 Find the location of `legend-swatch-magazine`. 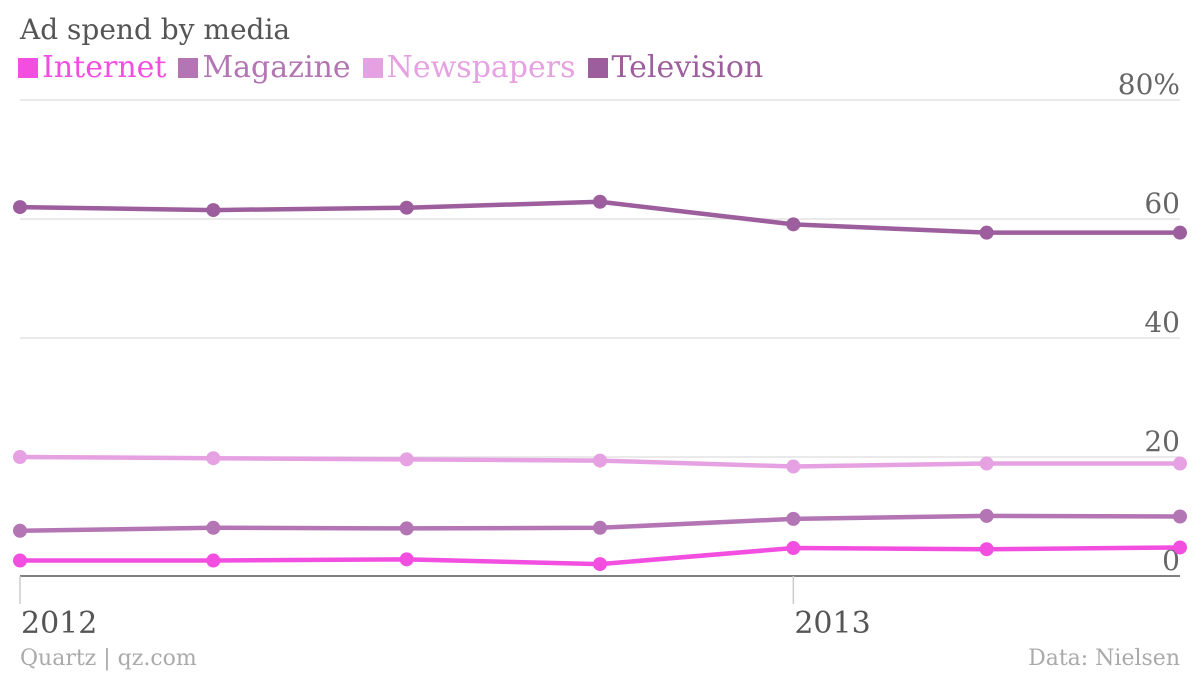

legend-swatch-magazine is located at coordinates (188, 68).